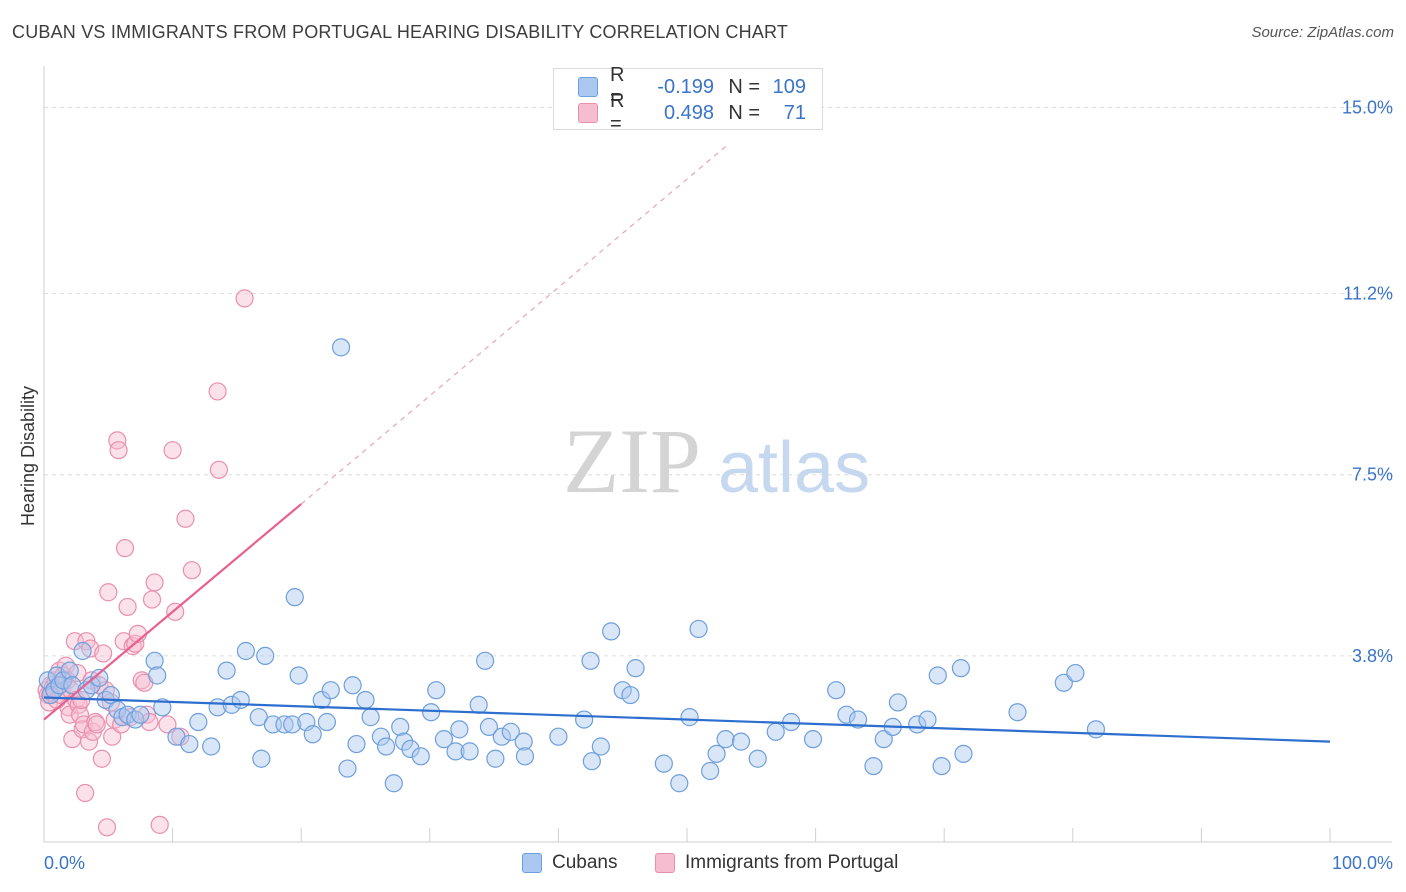 The image size is (1406, 892). I want to click on n-value: 71, so click(794, 112).